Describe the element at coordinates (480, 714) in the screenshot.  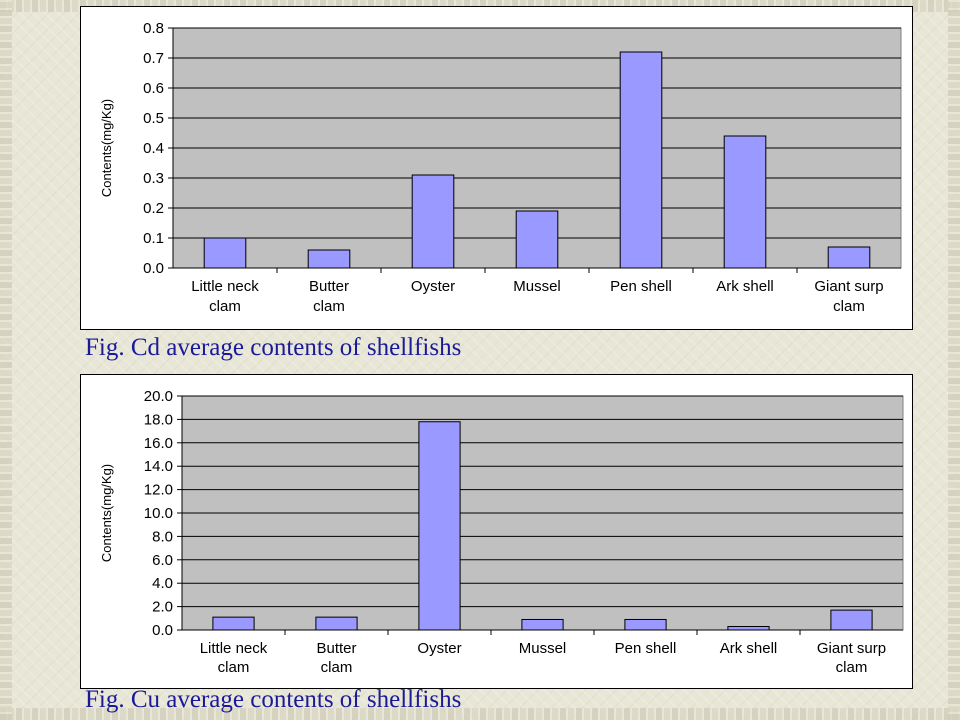
I see `decorative-border-bottom` at that location.